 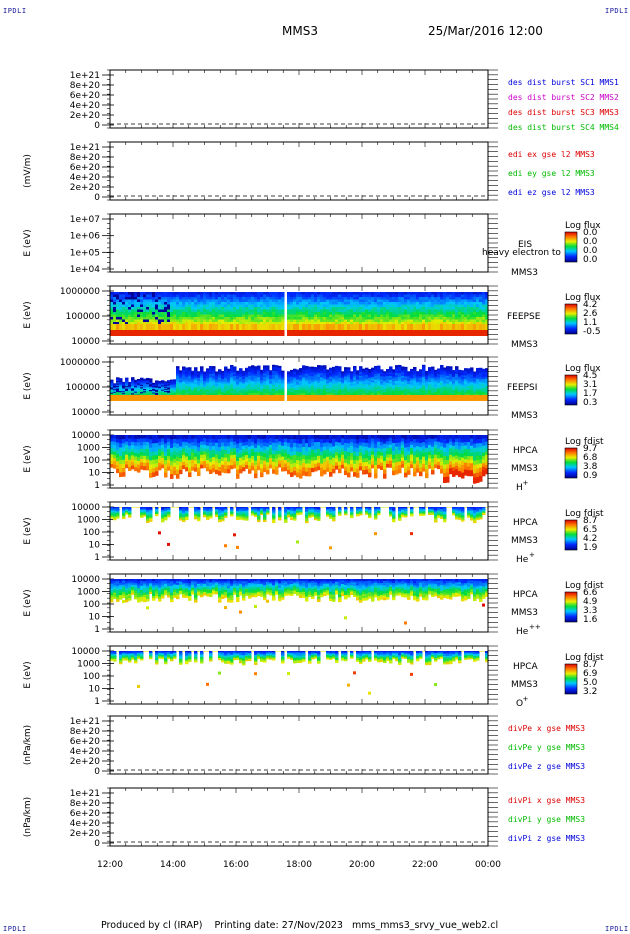 I want to click on legend-entry: edi ez gse l2 MMS3, so click(x=551, y=192).